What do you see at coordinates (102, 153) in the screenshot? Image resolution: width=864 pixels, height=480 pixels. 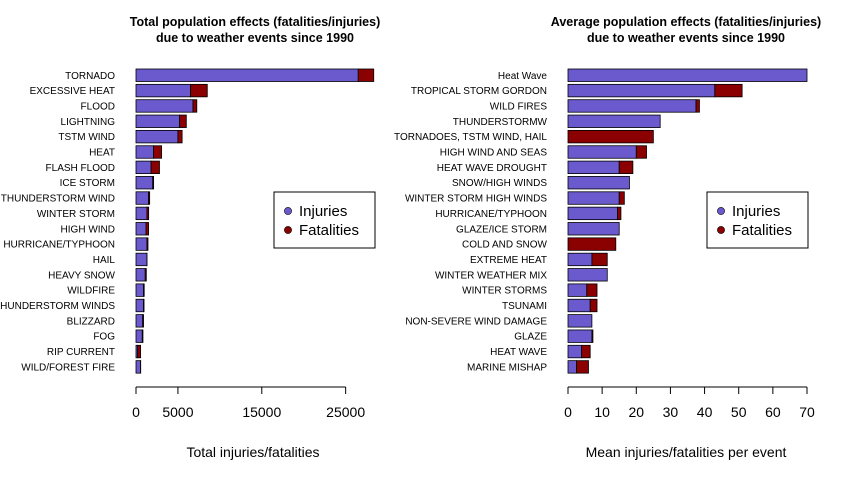 I see `category-label: HEAT` at bounding box center [102, 153].